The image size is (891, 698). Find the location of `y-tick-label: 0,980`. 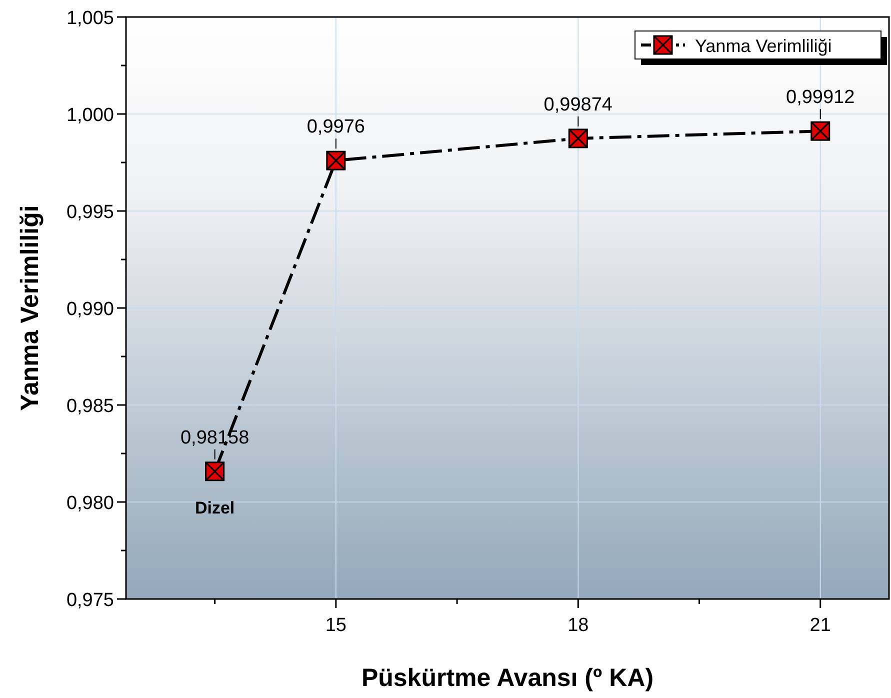

y-tick-label: 0,980 is located at coordinates (90, 503).